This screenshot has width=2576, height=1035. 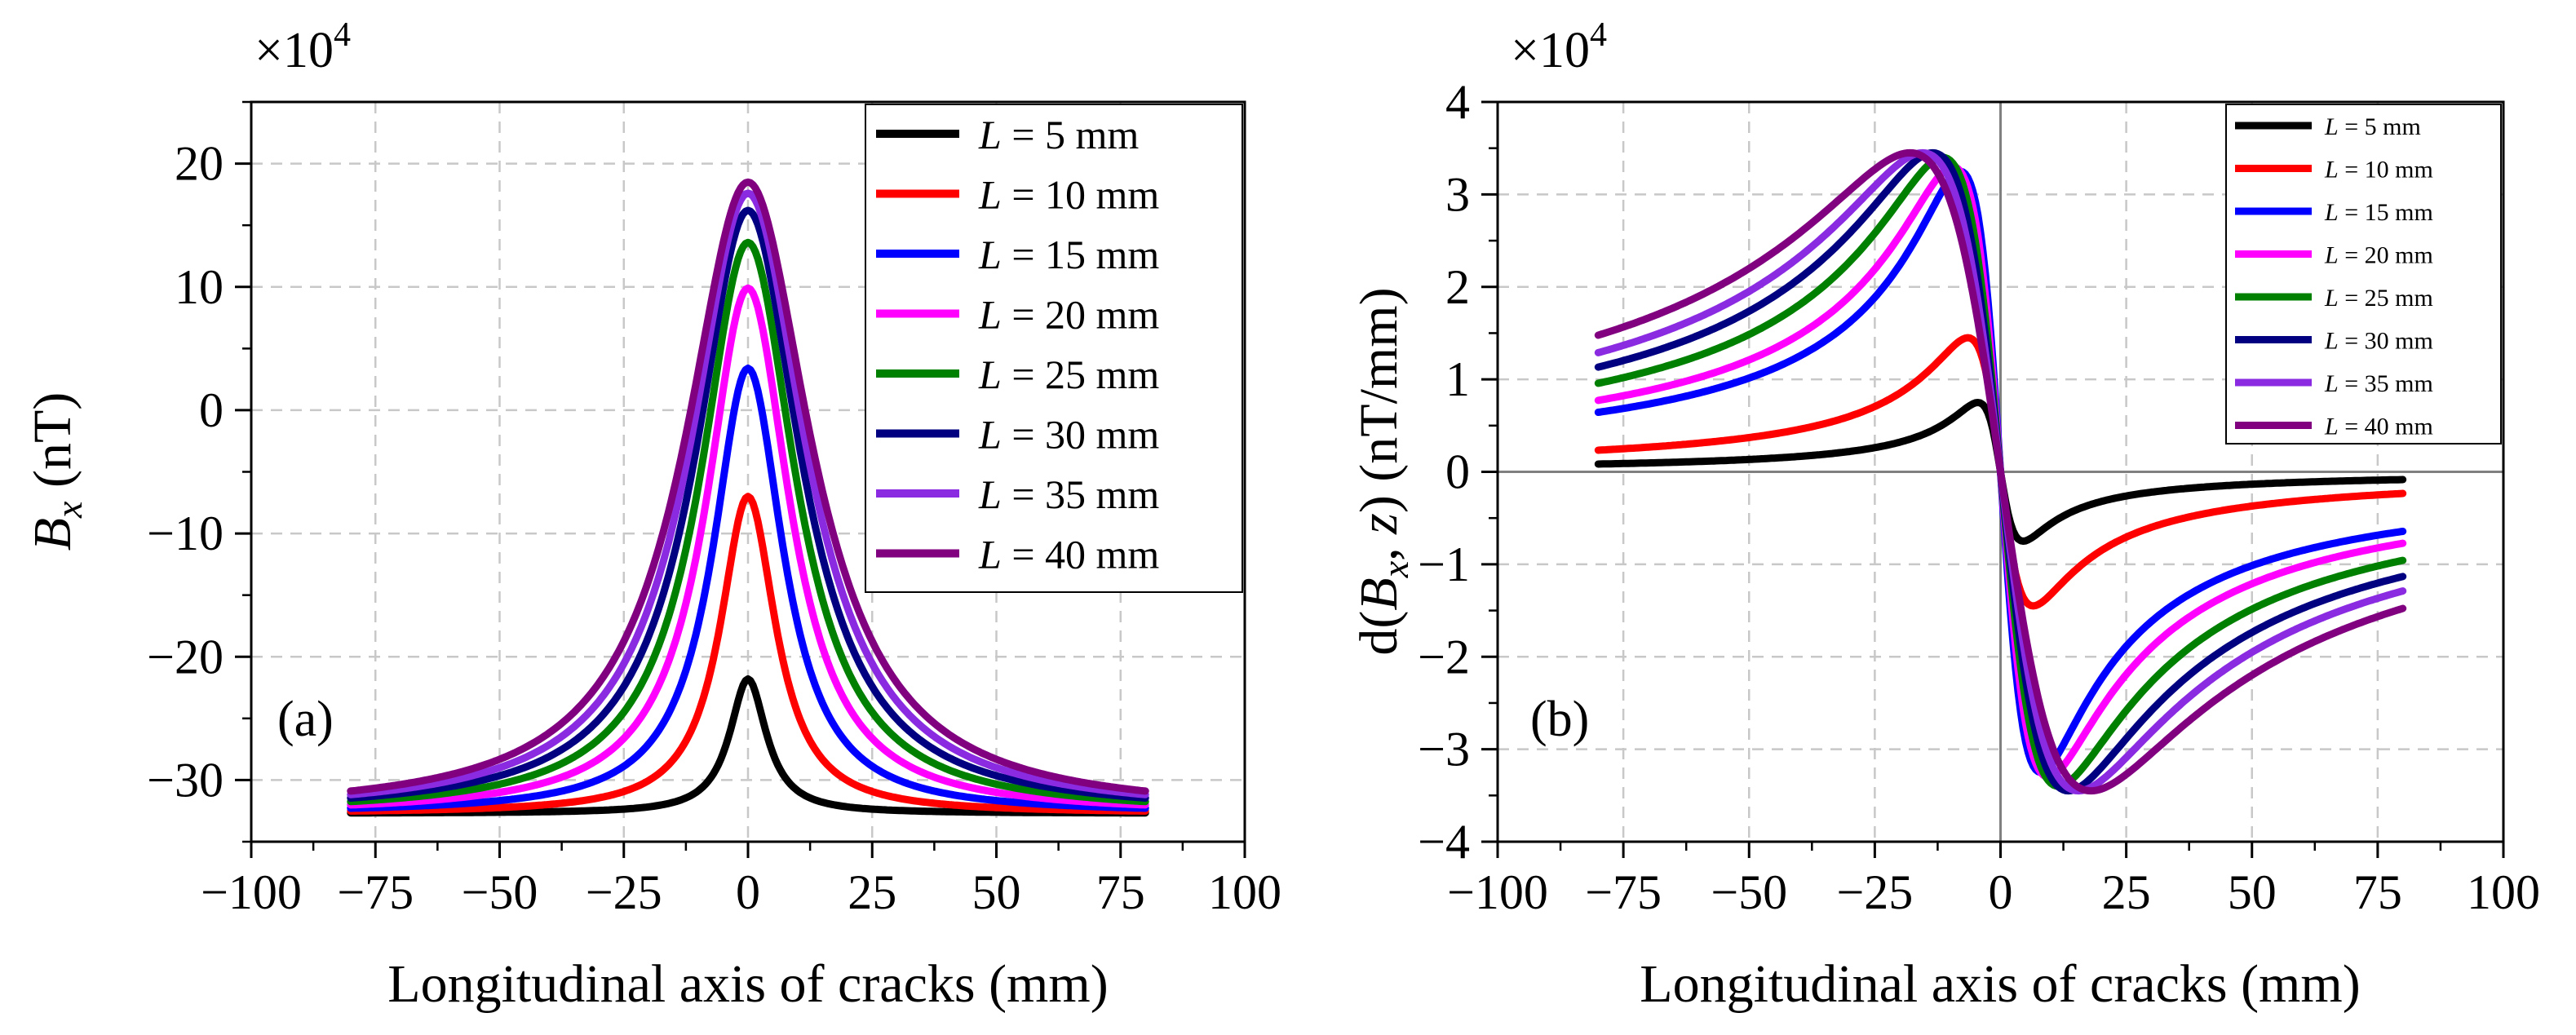 I want to click on chart-a-y-tick-label: 20, so click(x=199, y=164).